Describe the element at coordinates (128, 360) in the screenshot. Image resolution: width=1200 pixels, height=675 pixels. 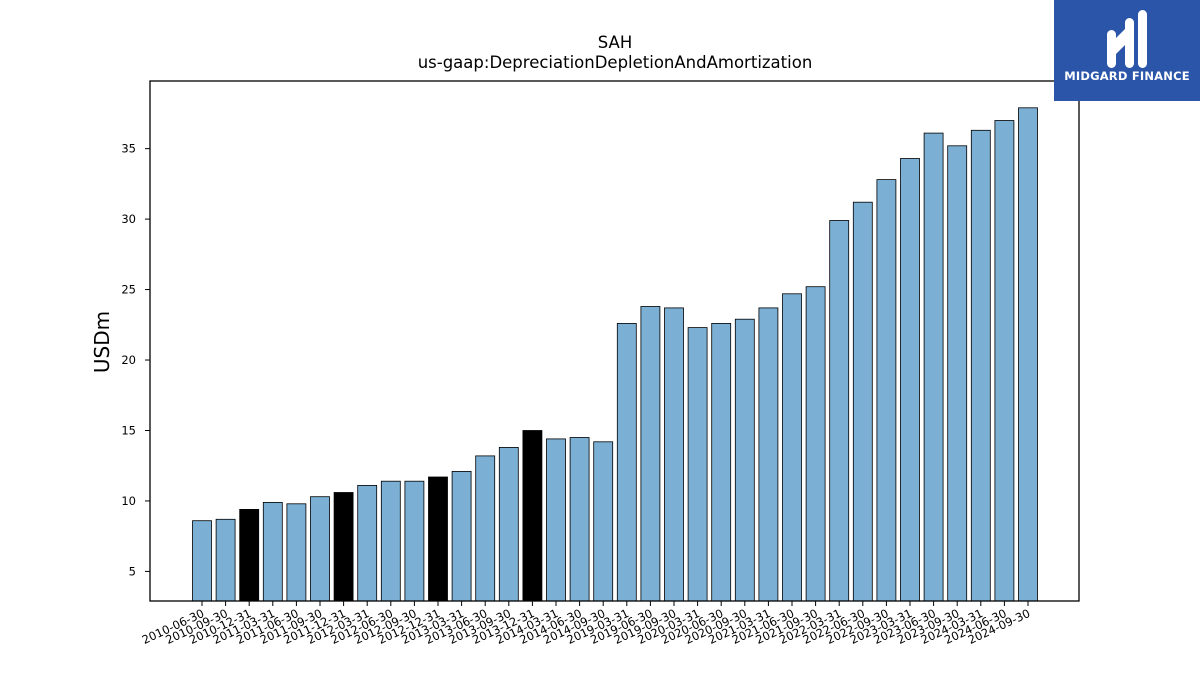
I see `y-tick-label: 20` at that location.